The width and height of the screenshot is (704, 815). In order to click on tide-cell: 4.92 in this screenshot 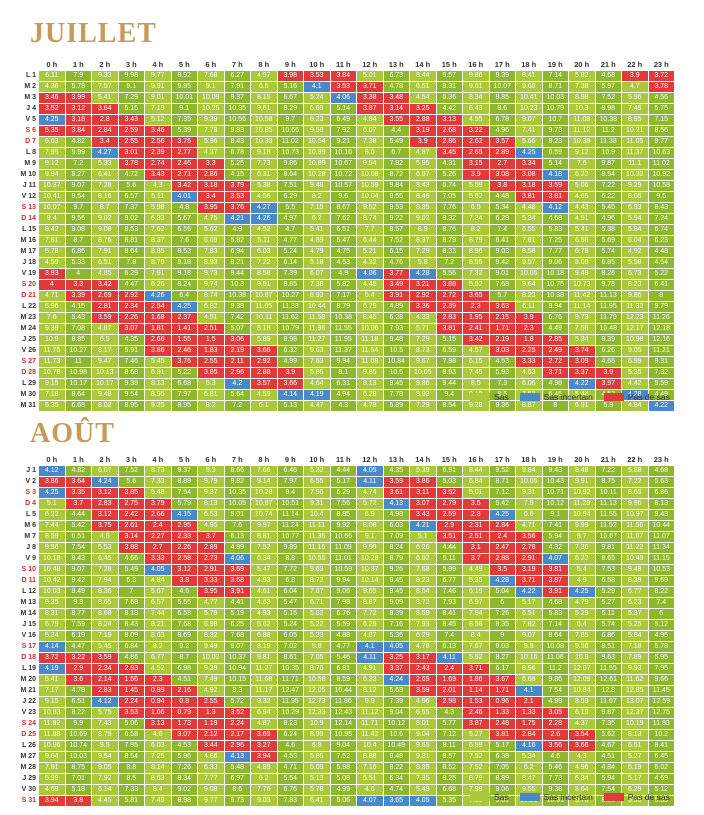, I will do `click(635, 252)`.